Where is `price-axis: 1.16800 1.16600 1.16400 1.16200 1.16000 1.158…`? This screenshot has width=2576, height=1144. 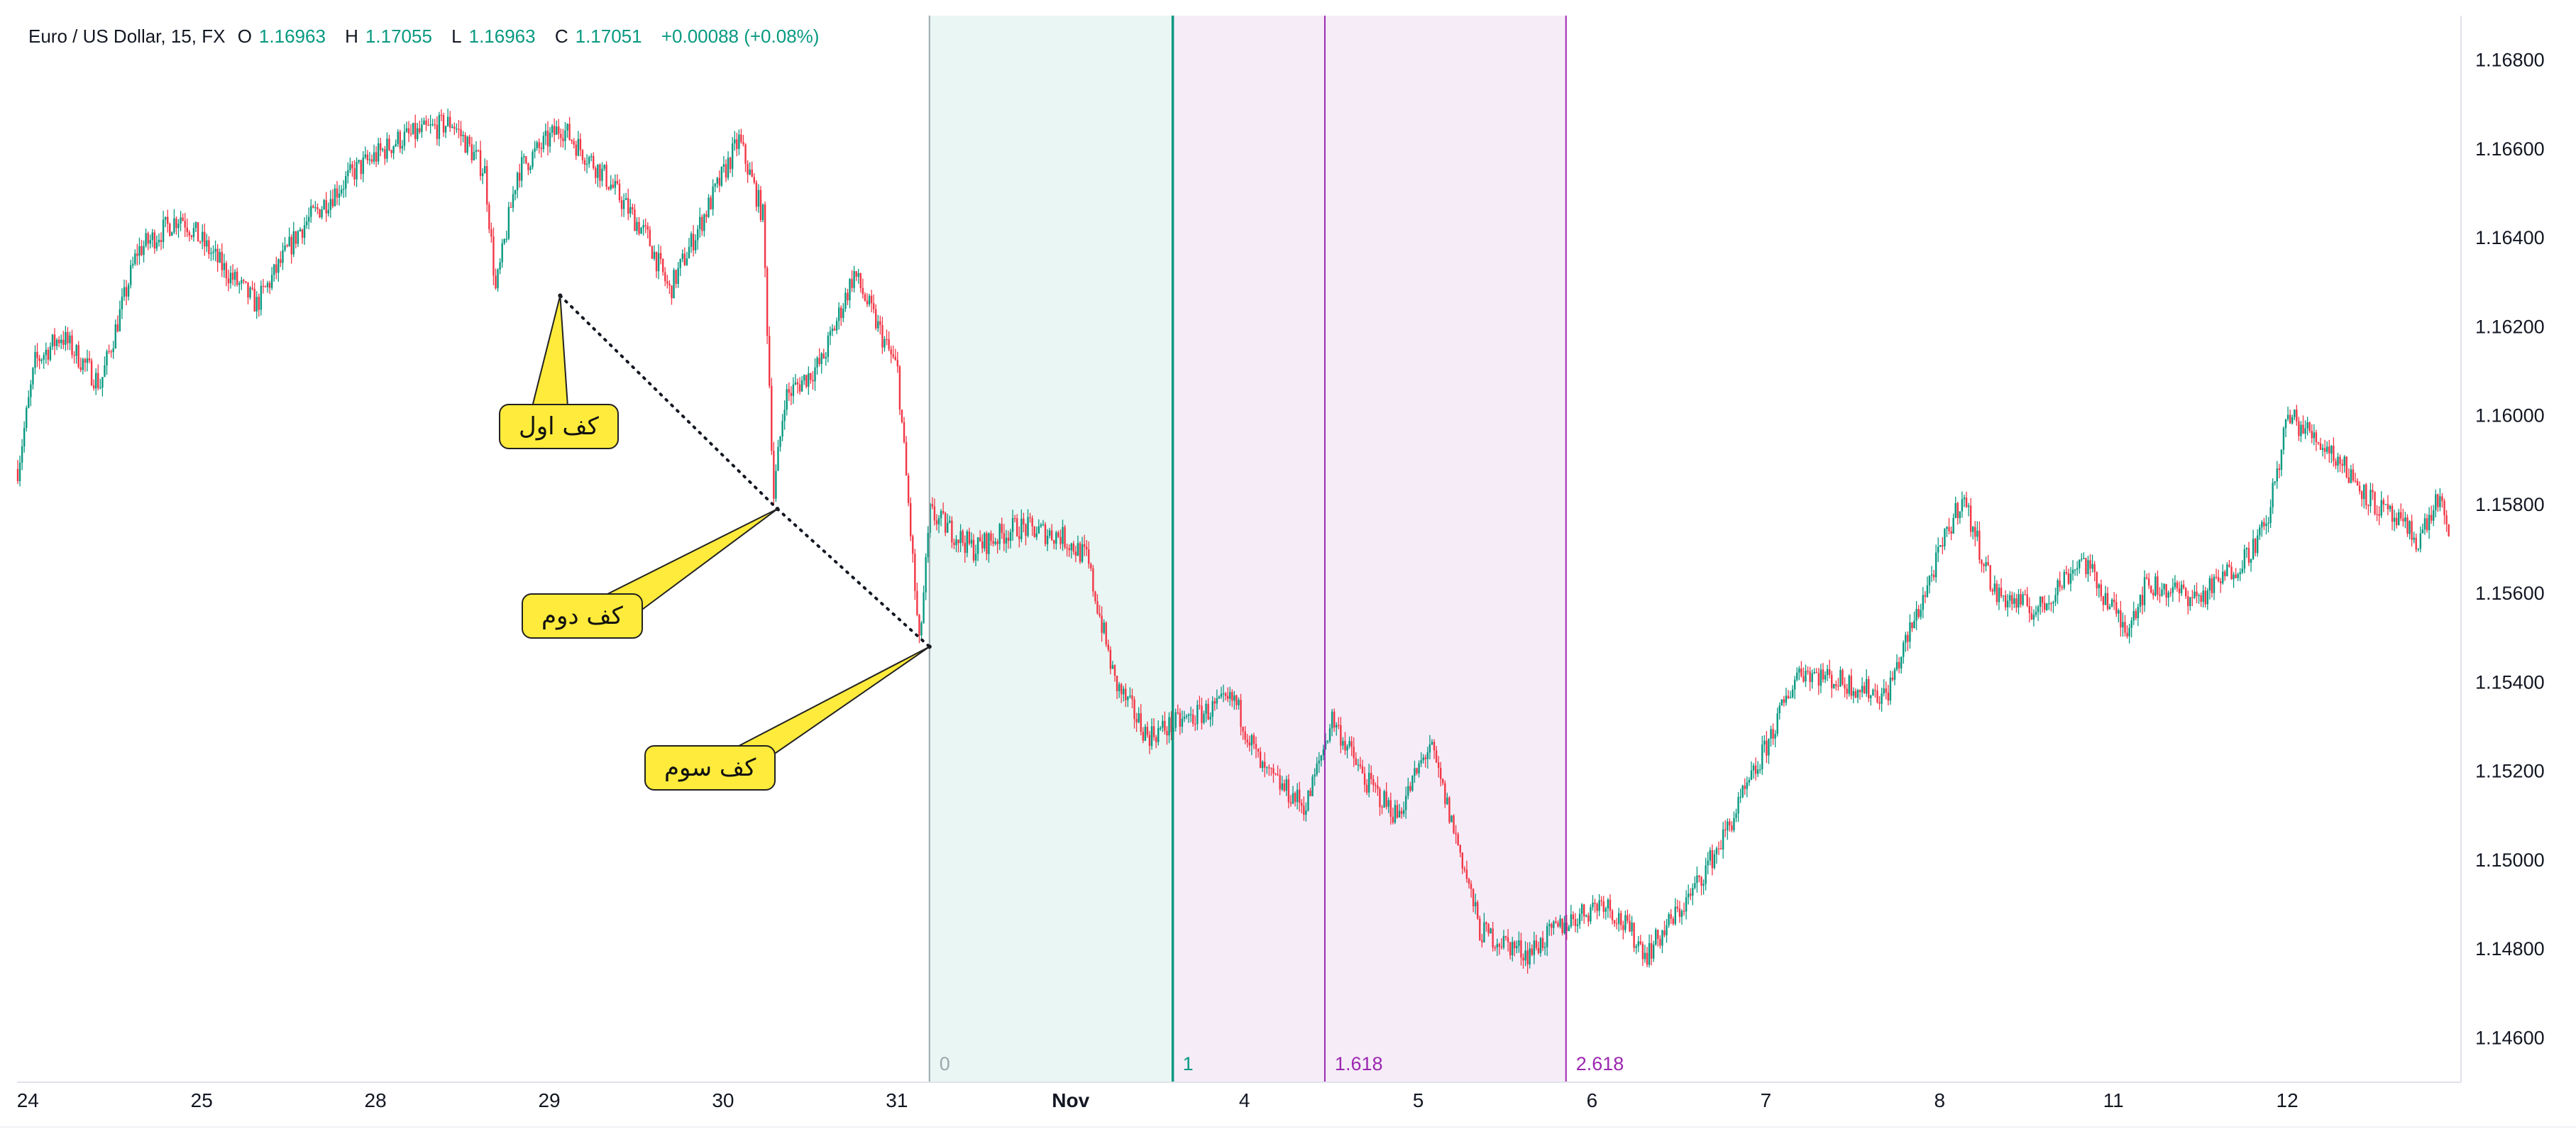
price-axis: 1.16800 1.16600 1.16400 1.16200 1.16000 1.158… is located at coordinates (2502, 549).